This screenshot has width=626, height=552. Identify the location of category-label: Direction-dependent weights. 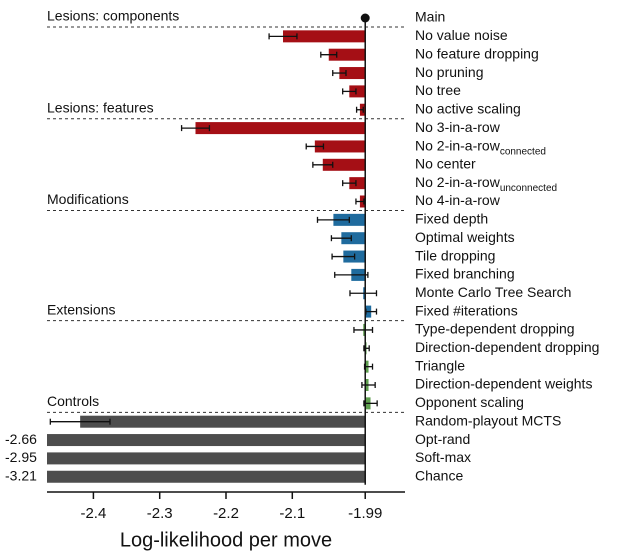
(503, 384).